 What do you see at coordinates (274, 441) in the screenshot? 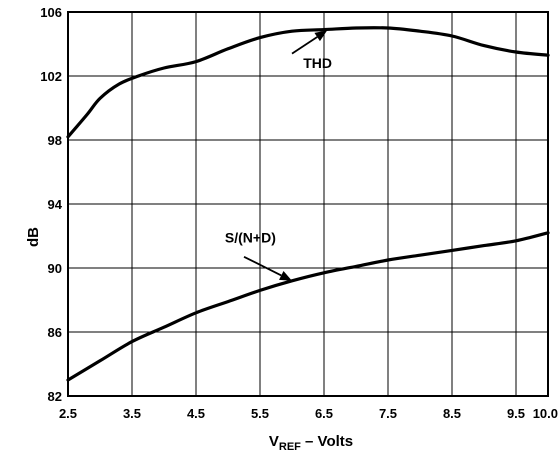
I see `x-axis-label-main: V` at bounding box center [274, 441].